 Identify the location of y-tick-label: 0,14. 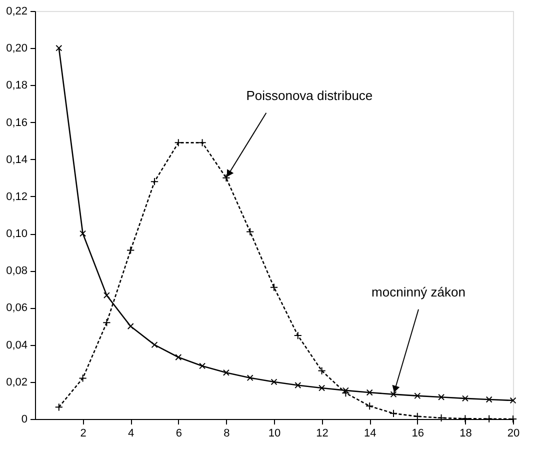
(17, 160).